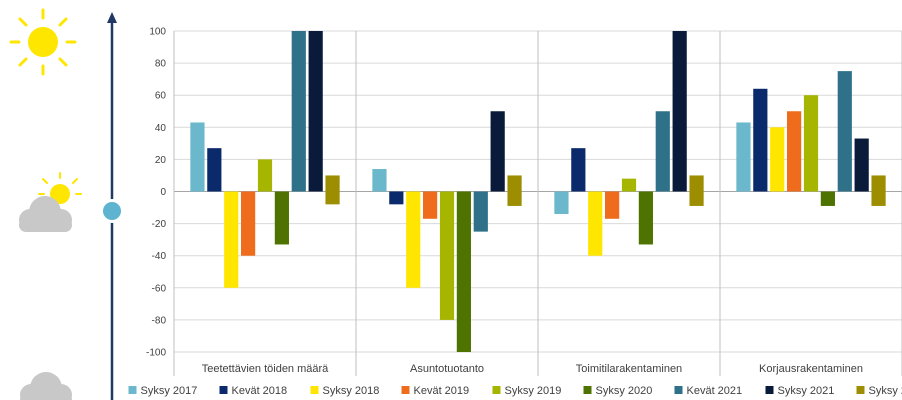 The image size is (902, 400). What do you see at coordinates (161, 160) in the screenshot?
I see `y-tick-label: 20` at bounding box center [161, 160].